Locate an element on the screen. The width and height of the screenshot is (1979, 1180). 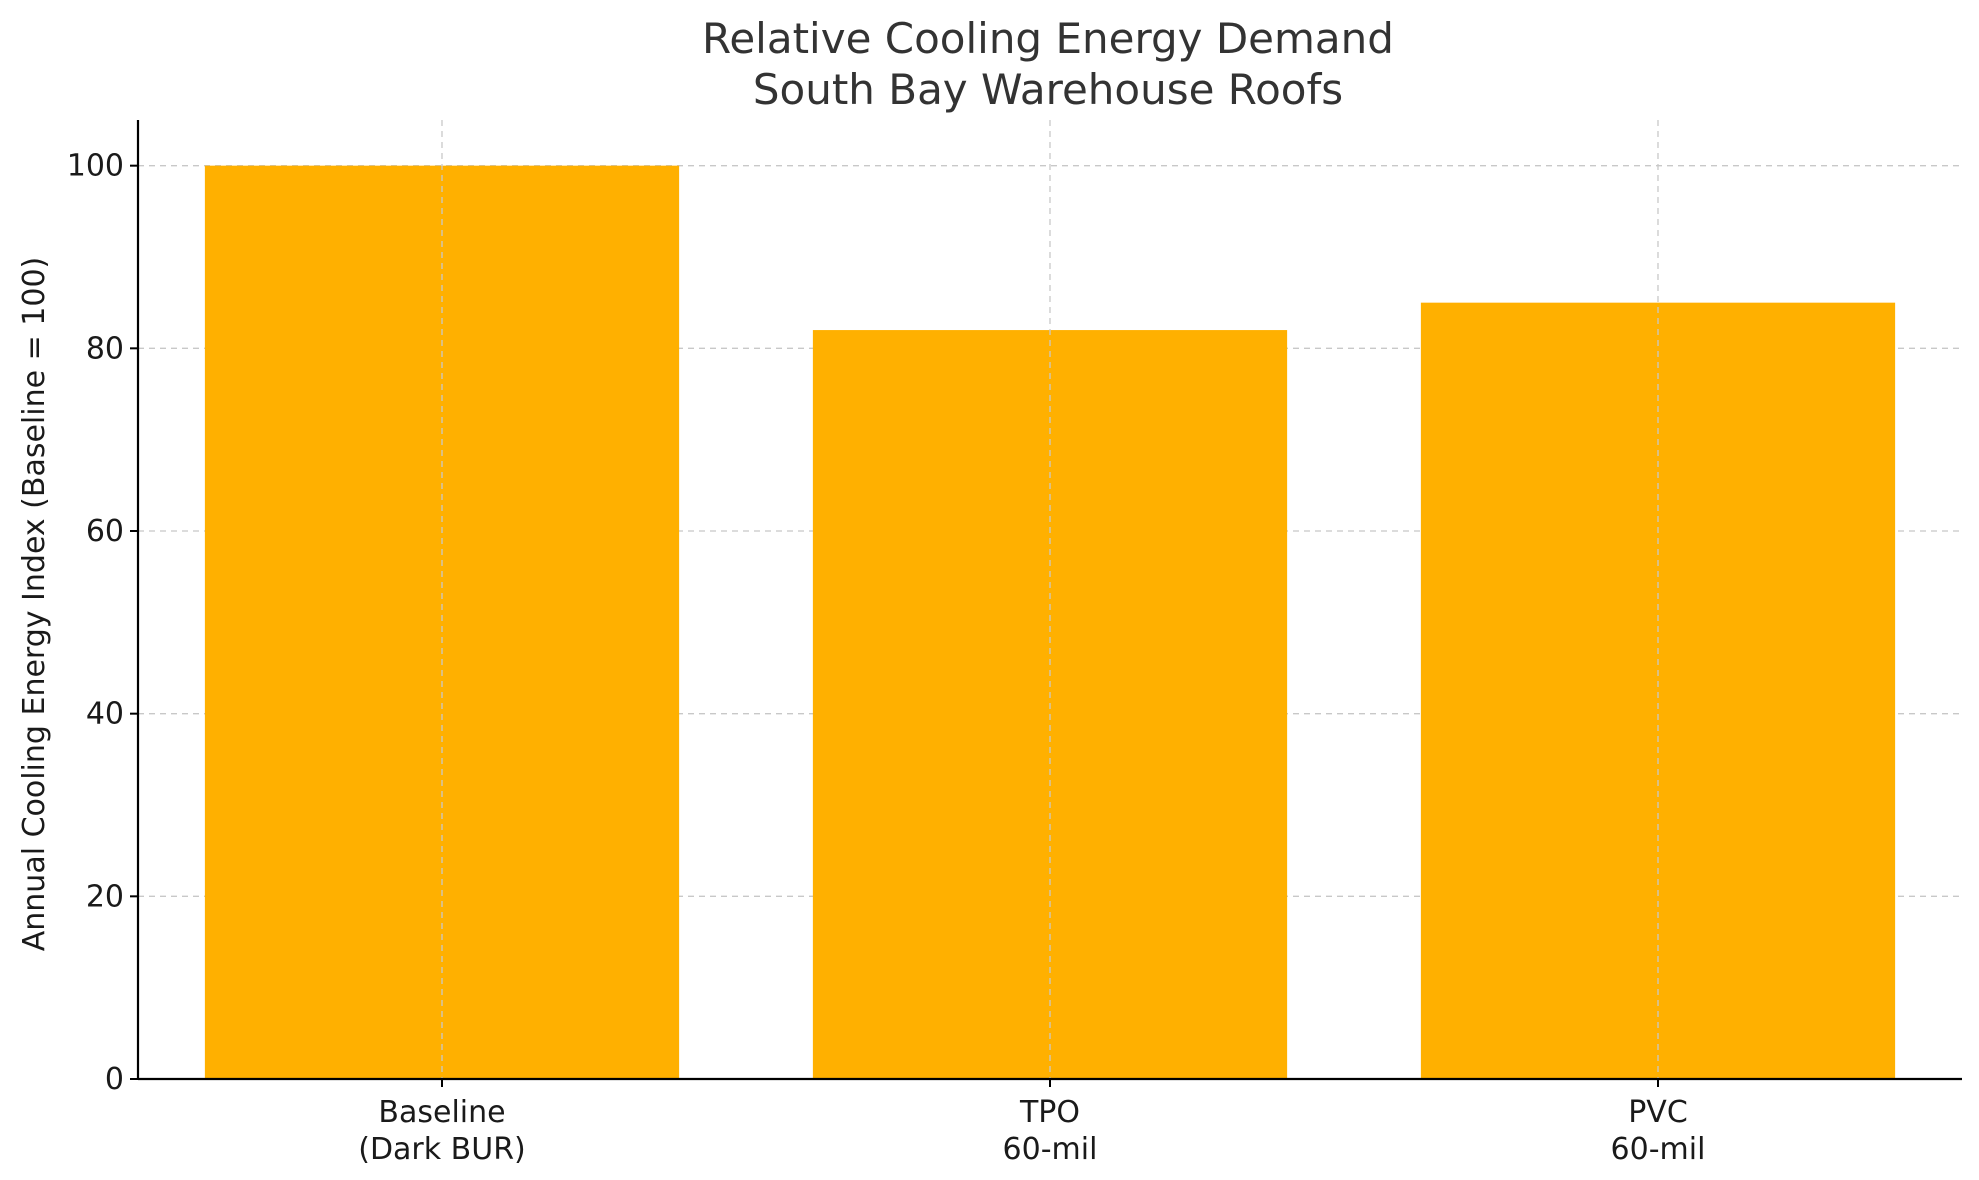
y-axis-ticks: 0 20 40 60 80 100 is located at coordinates (102, 623).